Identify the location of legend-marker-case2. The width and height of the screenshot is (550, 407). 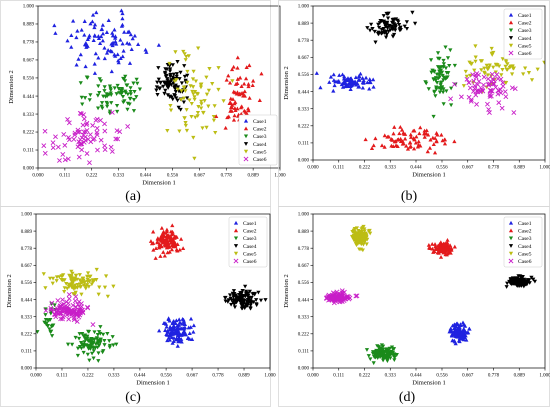
(236, 230).